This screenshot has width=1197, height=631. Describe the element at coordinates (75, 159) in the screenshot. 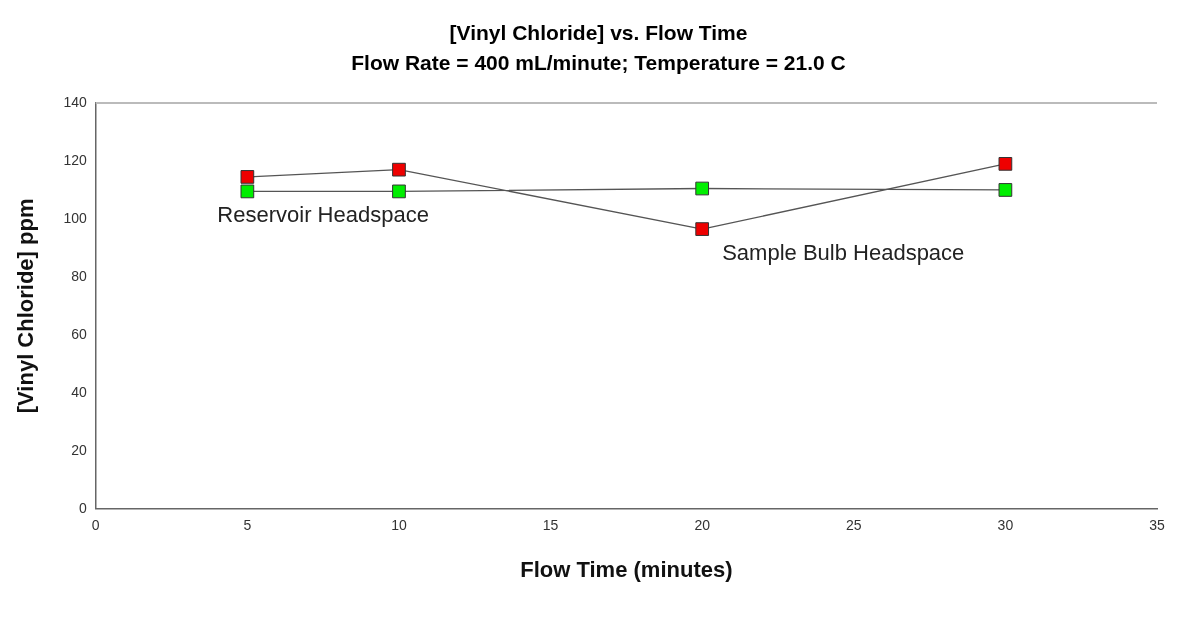

I see `y-tick-label: 120` at that location.